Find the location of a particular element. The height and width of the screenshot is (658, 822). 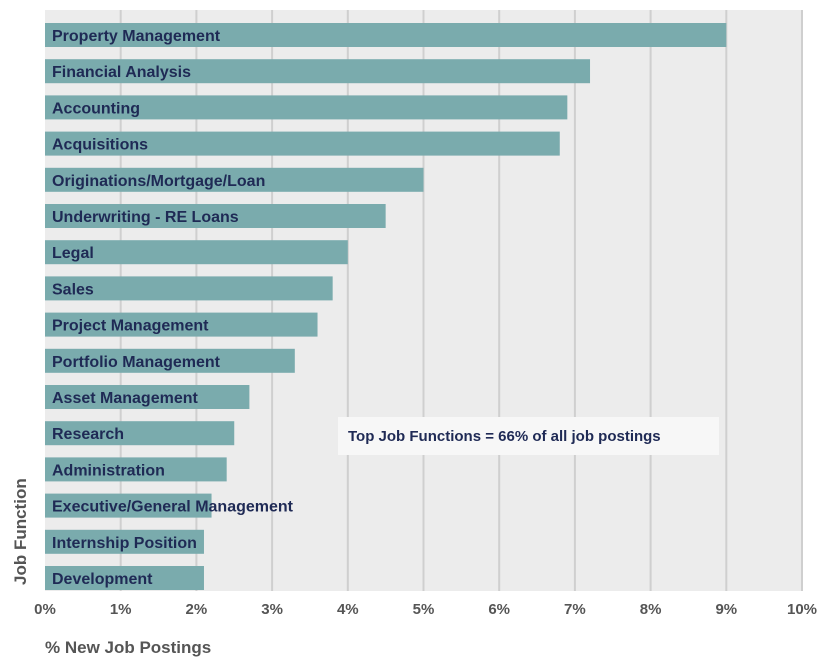

bar-group: Project Management is located at coordinates (181, 324).